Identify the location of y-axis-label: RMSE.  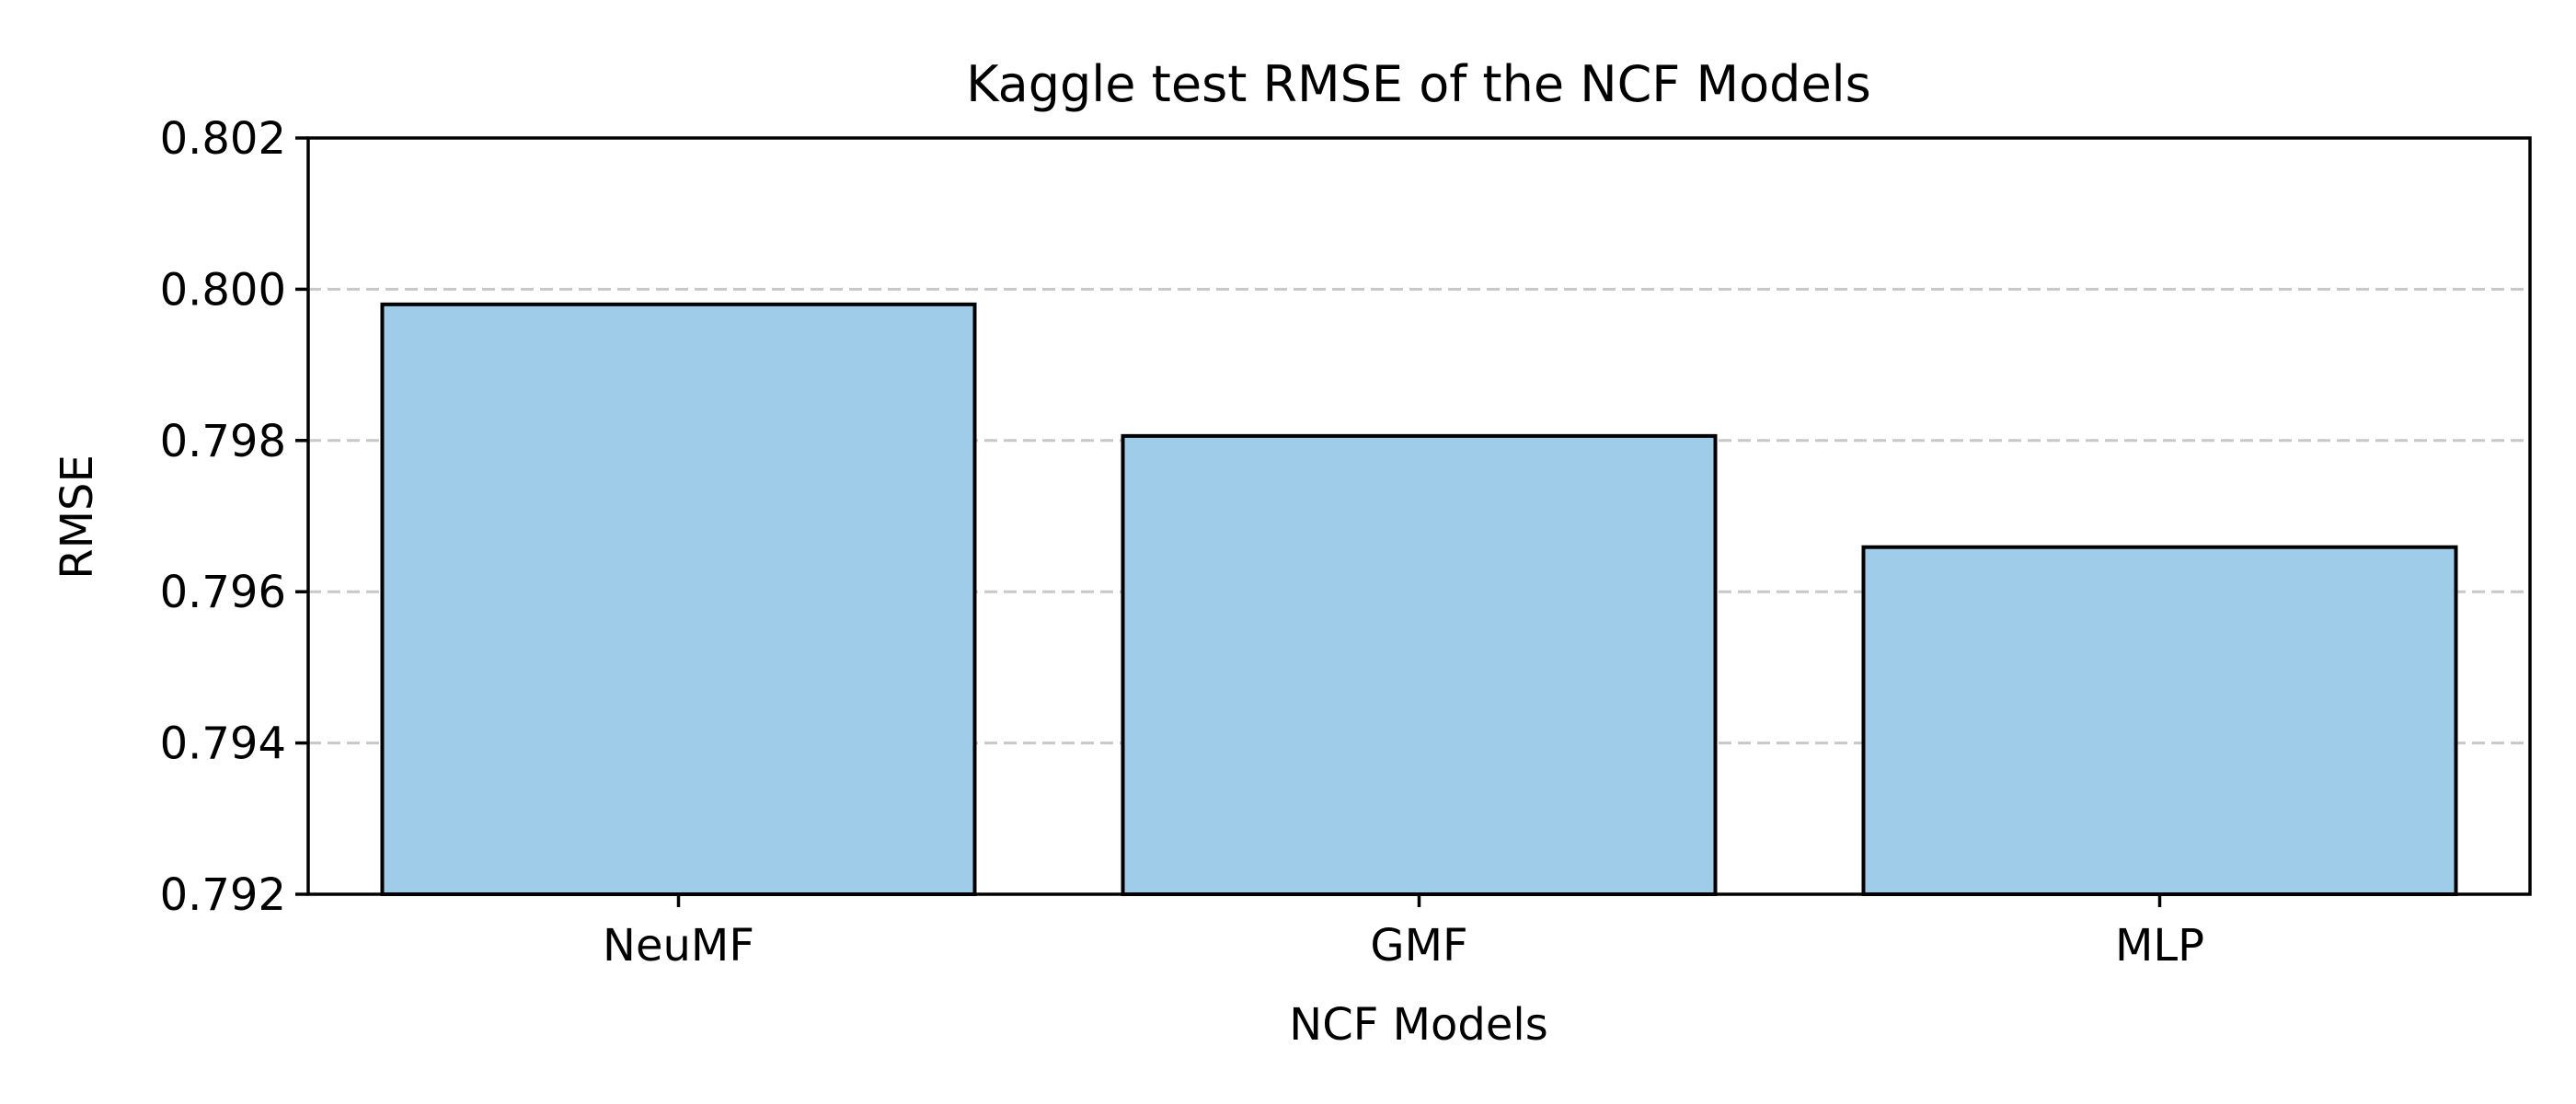
(77, 517).